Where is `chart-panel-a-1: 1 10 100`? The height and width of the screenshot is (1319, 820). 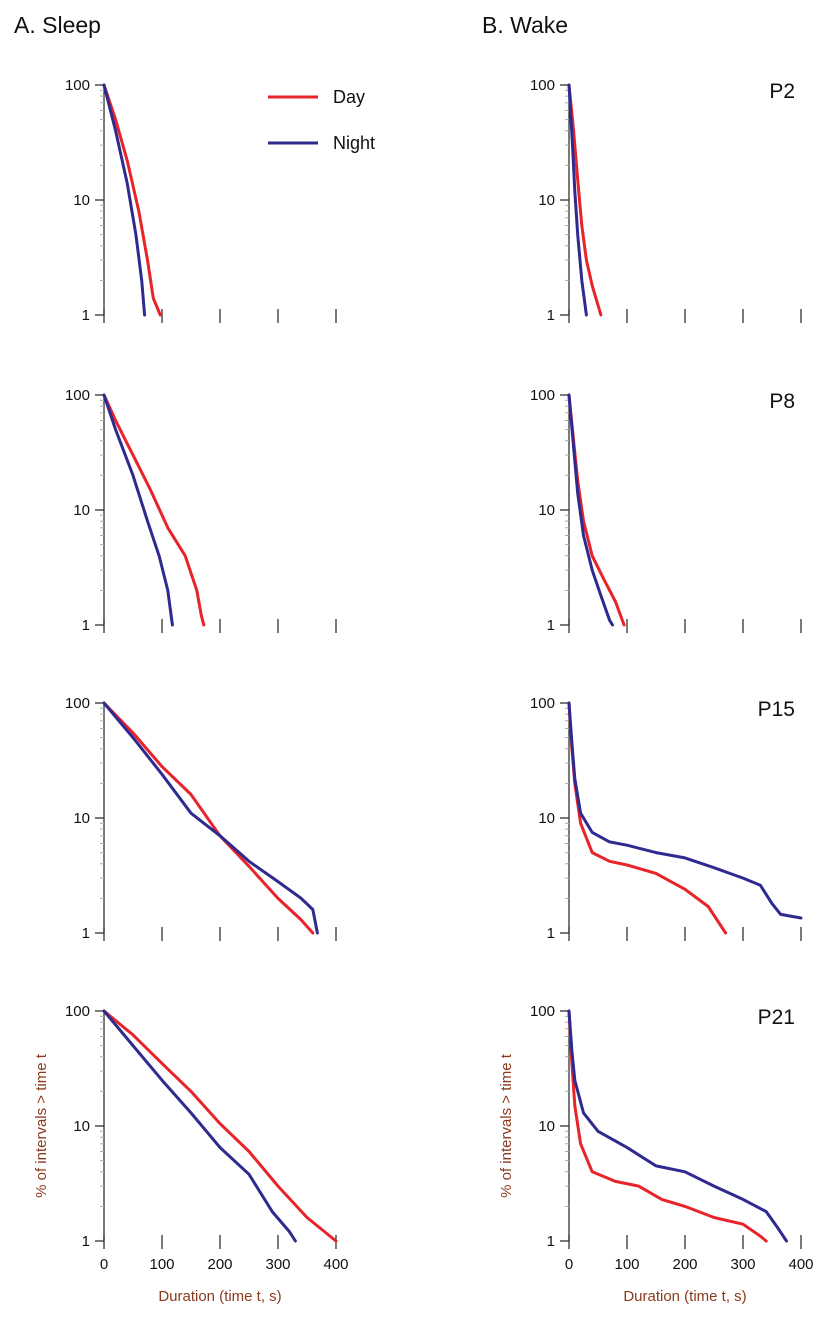 chart-panel-a-1: 1 10 100 is located at coordinates (201, 510).